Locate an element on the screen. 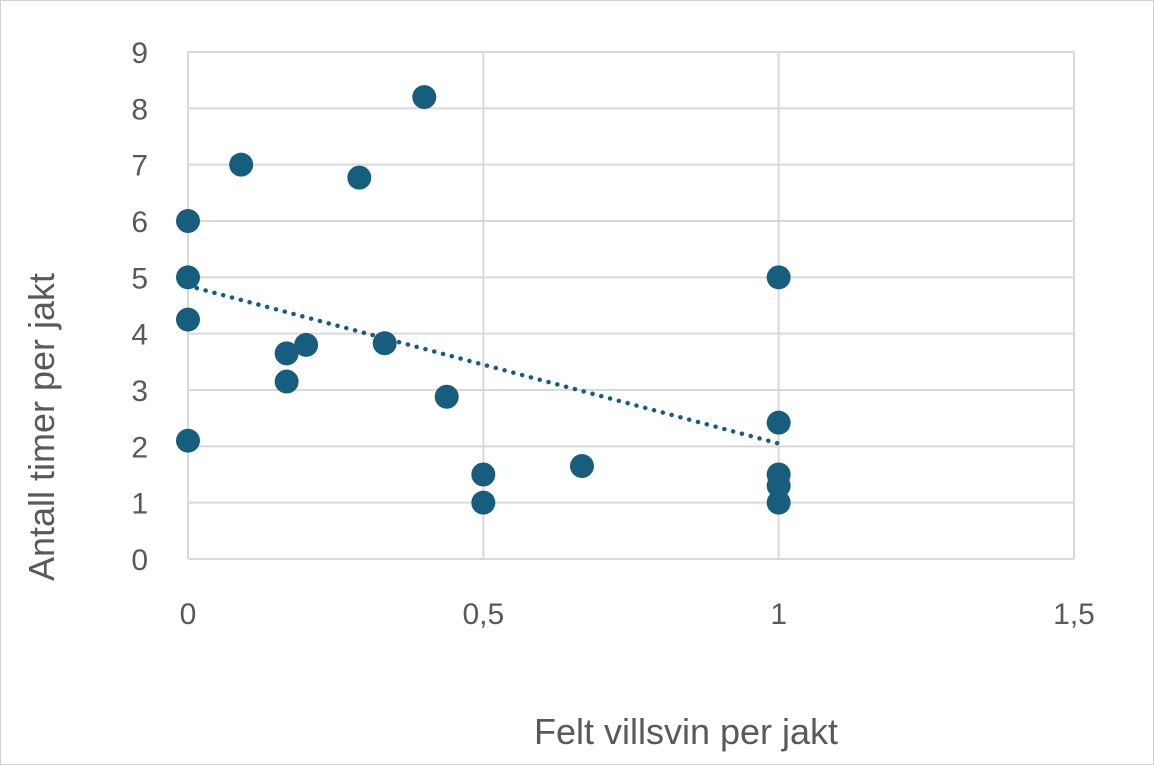 The image size is (1154, 765). x-tick-labels: 0 0,5 1 1,5 is located at coordinates (637, 614).